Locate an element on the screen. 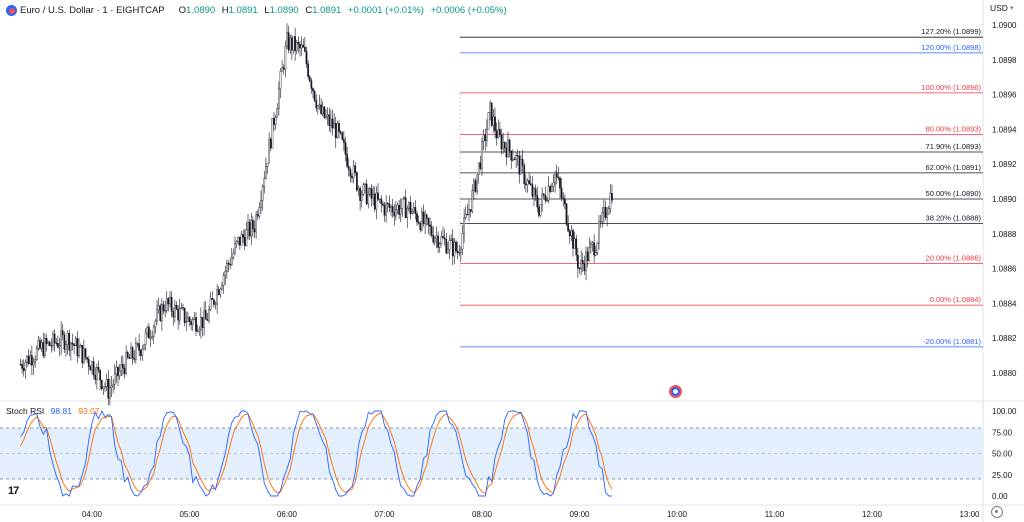  tradingview-logo-icon: 17 is located at coordinates (13, 491).